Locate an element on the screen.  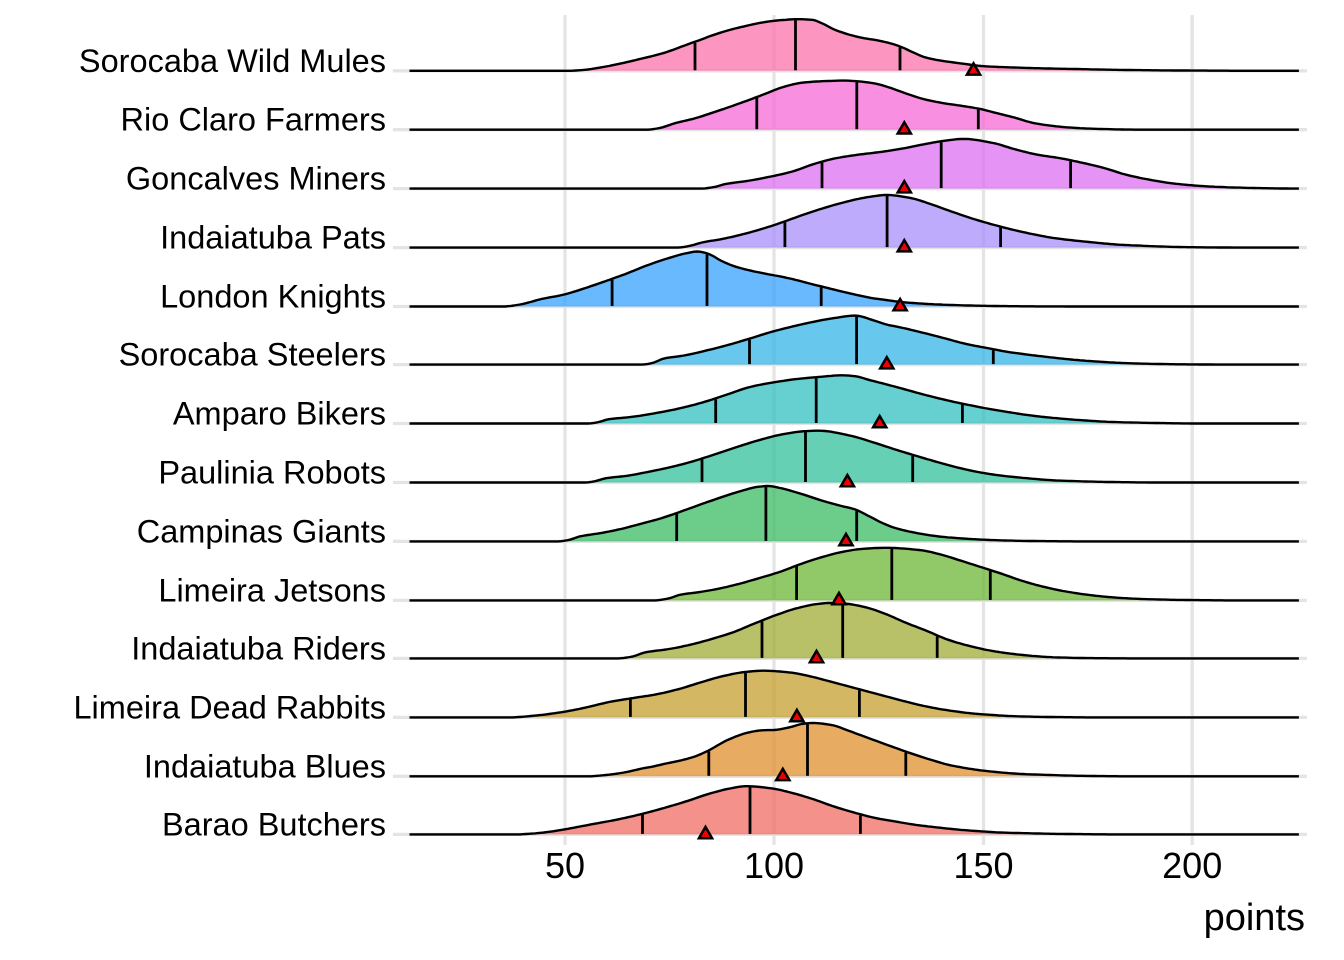
svg-text: 100 is located at coordinates (774, 865).